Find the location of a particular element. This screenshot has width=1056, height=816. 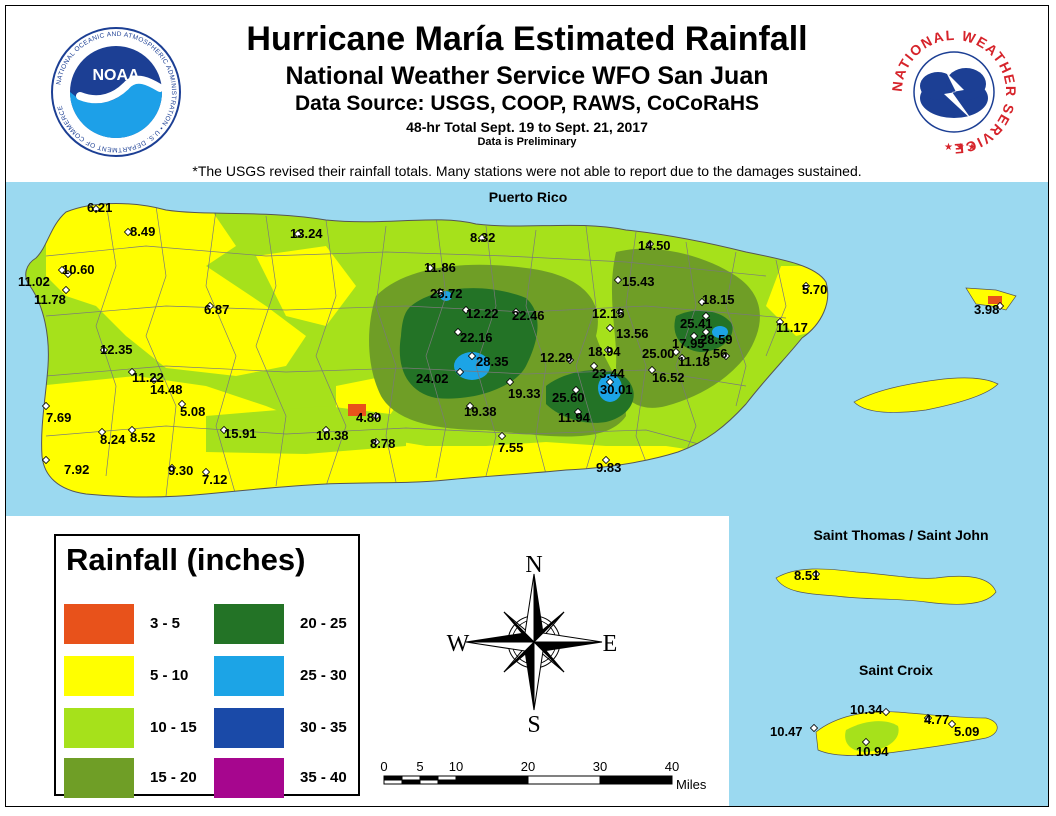

scale-tick-30: 30 is located at coordinates (600, 766).